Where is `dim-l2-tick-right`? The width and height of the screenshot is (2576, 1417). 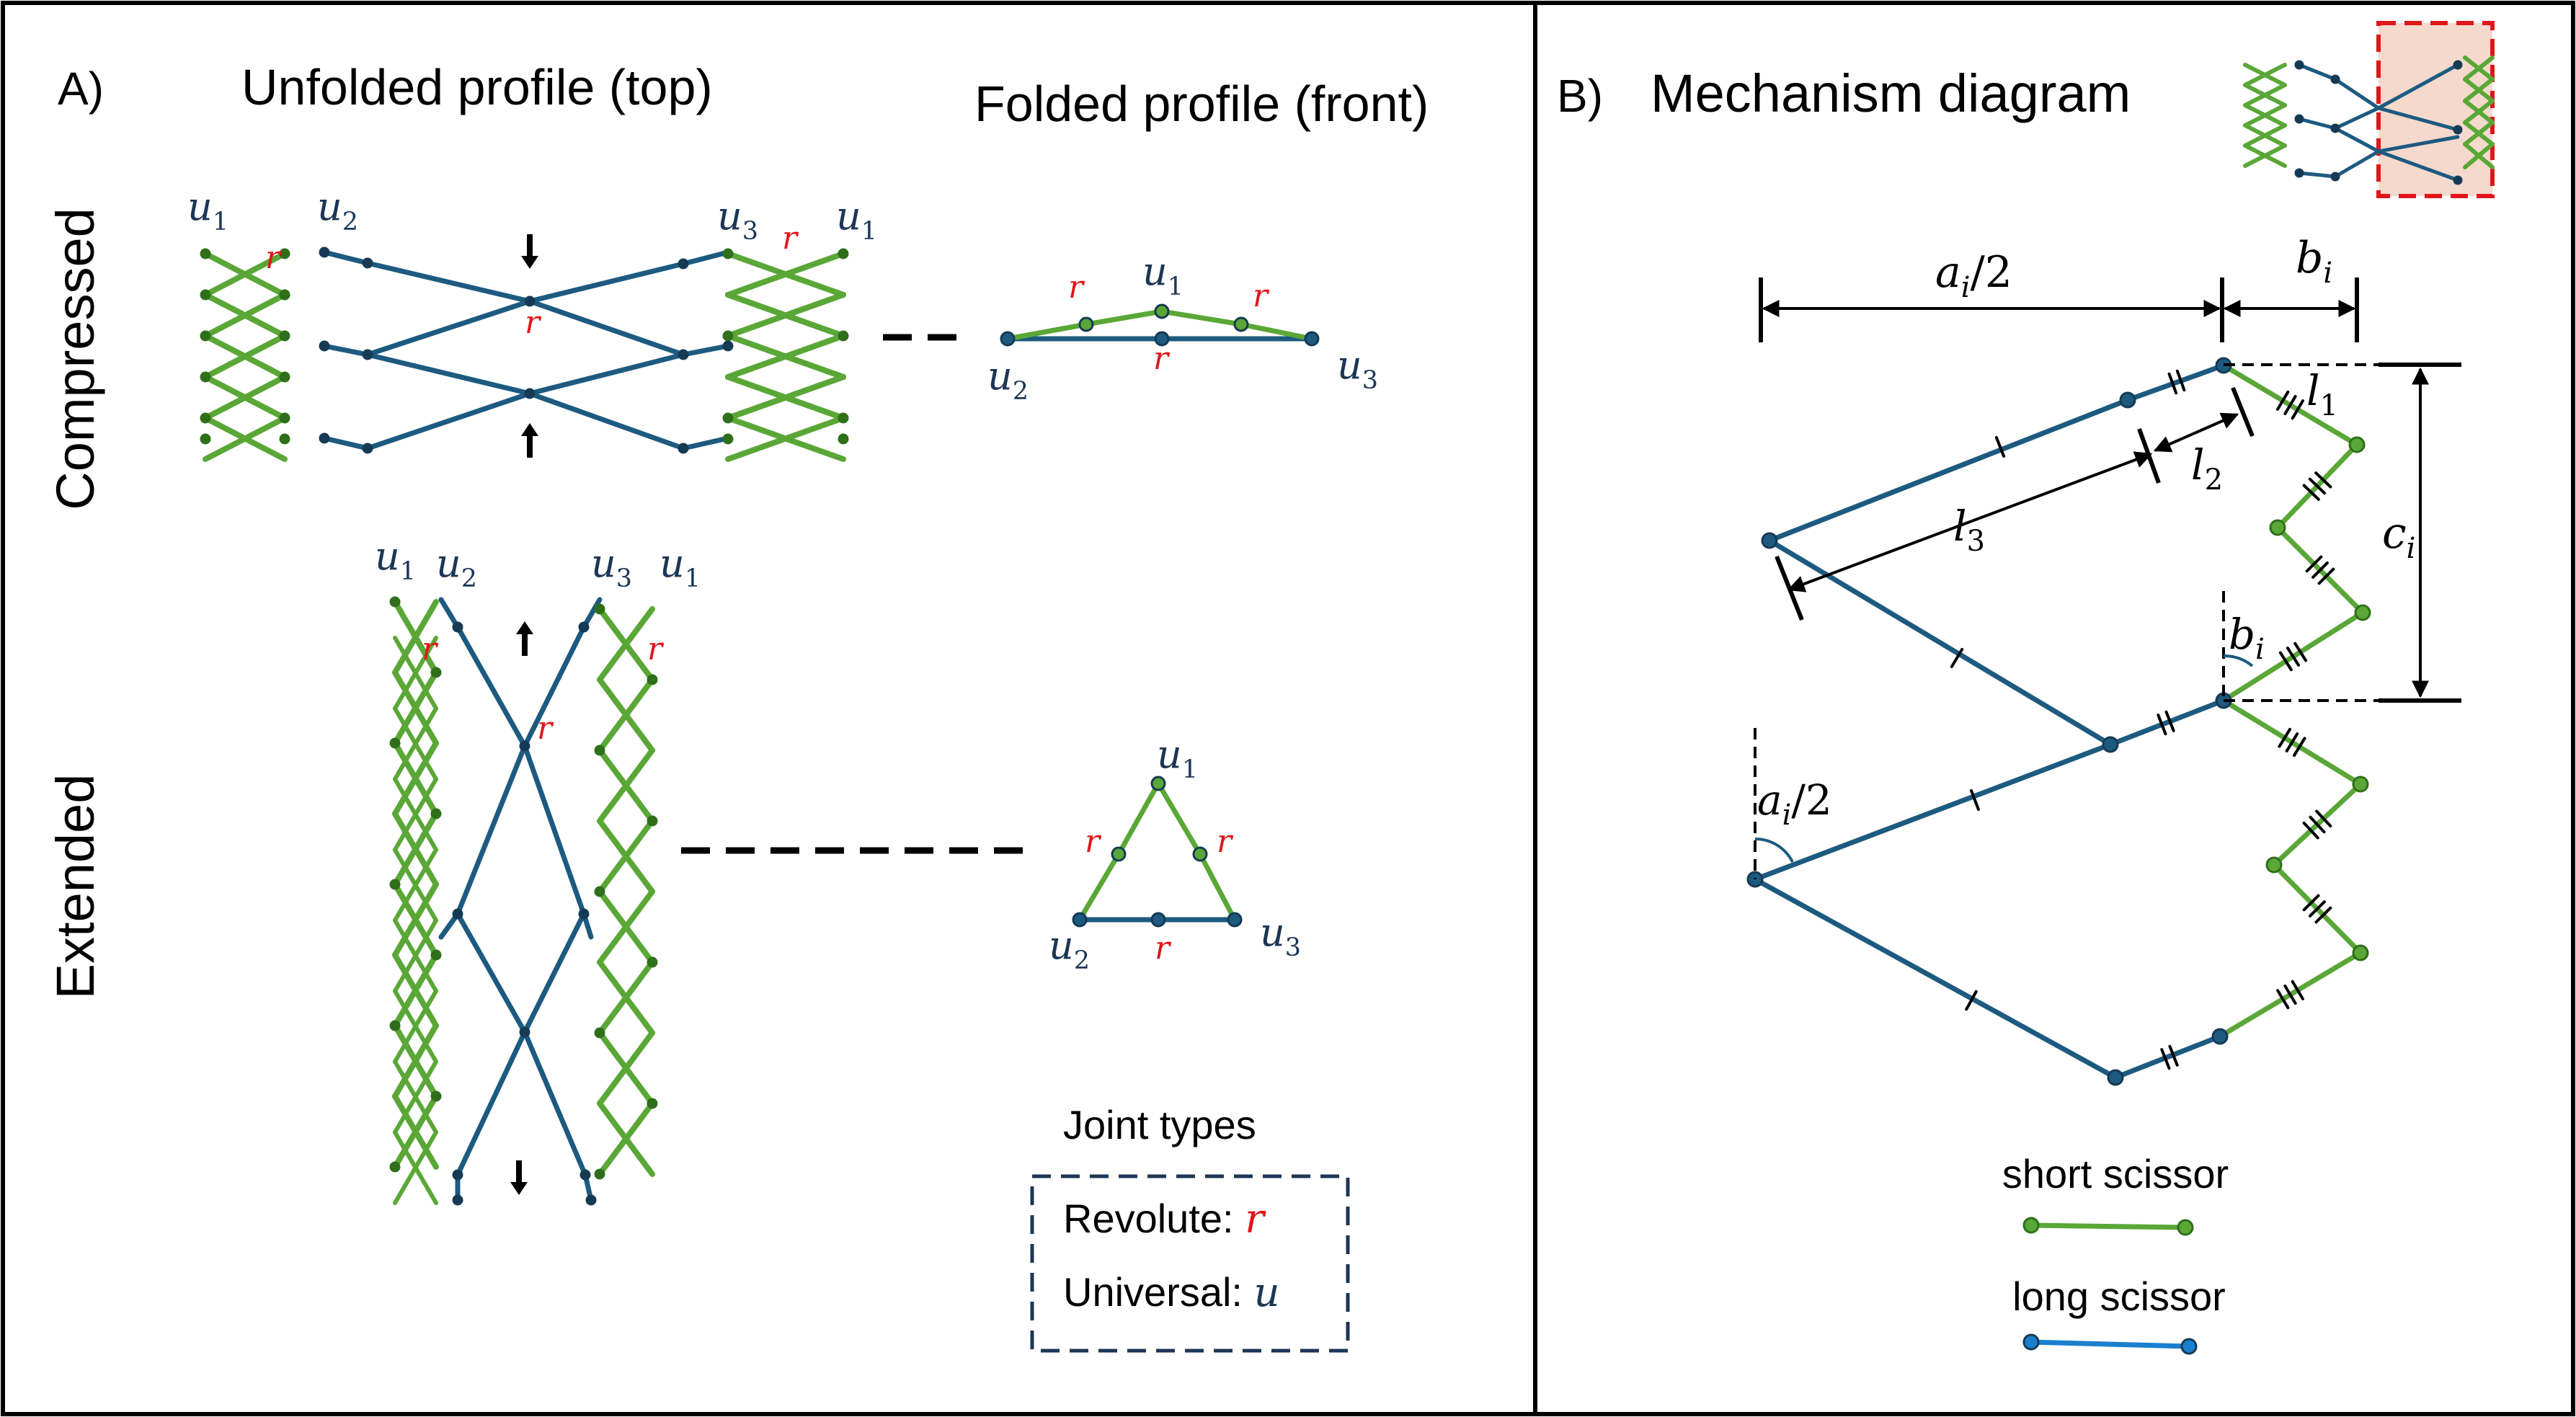
dim-l2-tick-right is located at coordinates (2243, 411).